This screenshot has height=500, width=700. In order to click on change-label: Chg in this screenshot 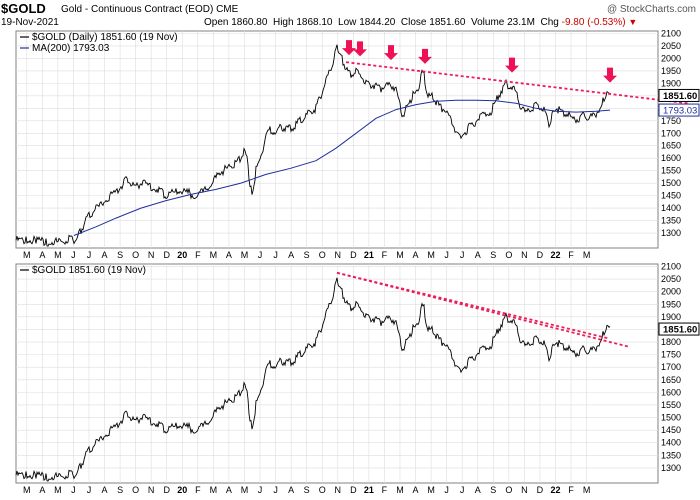, I will do `click(549, 22)`.